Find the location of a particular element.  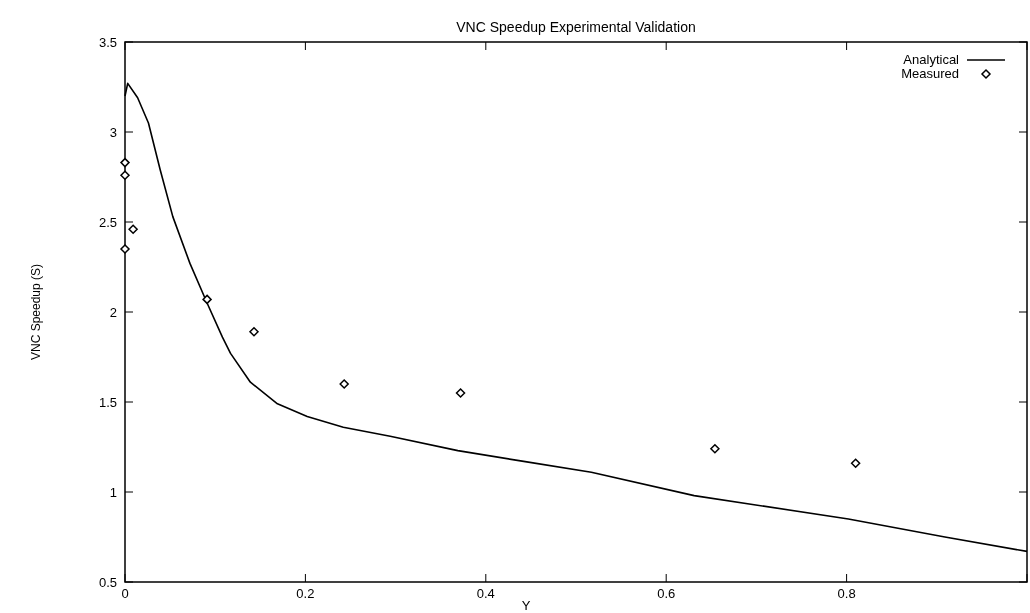

x-tick-label: 0.2 is located at coordinates (305, 593).